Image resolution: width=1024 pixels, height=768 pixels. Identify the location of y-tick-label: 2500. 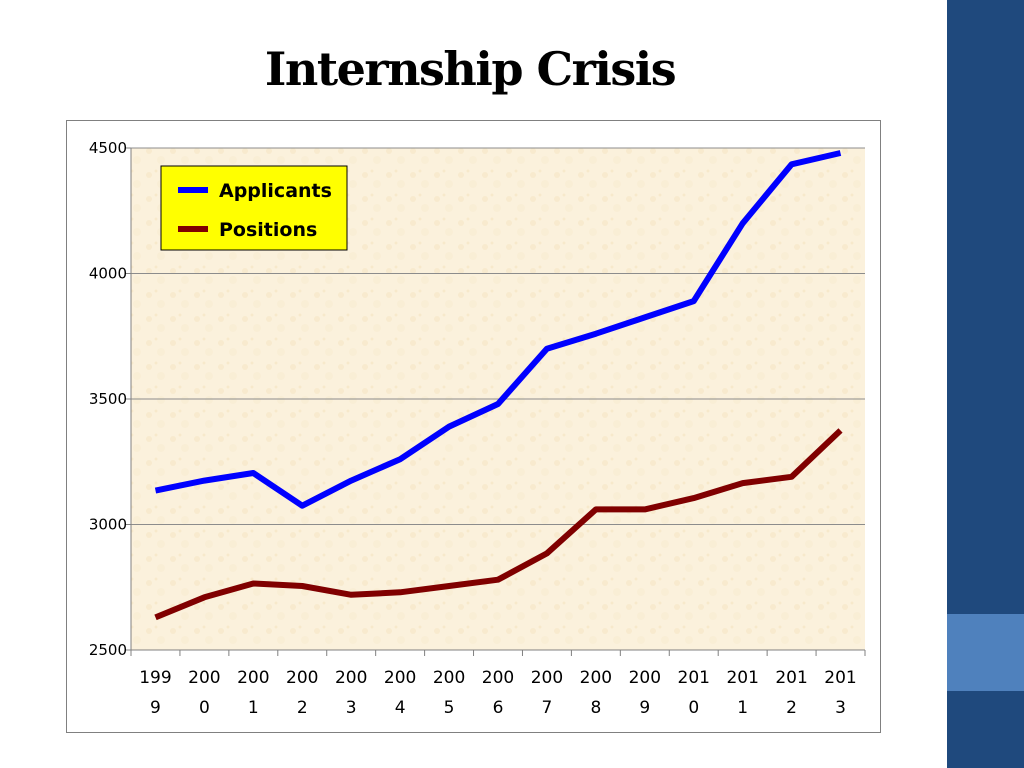
(108, 650).